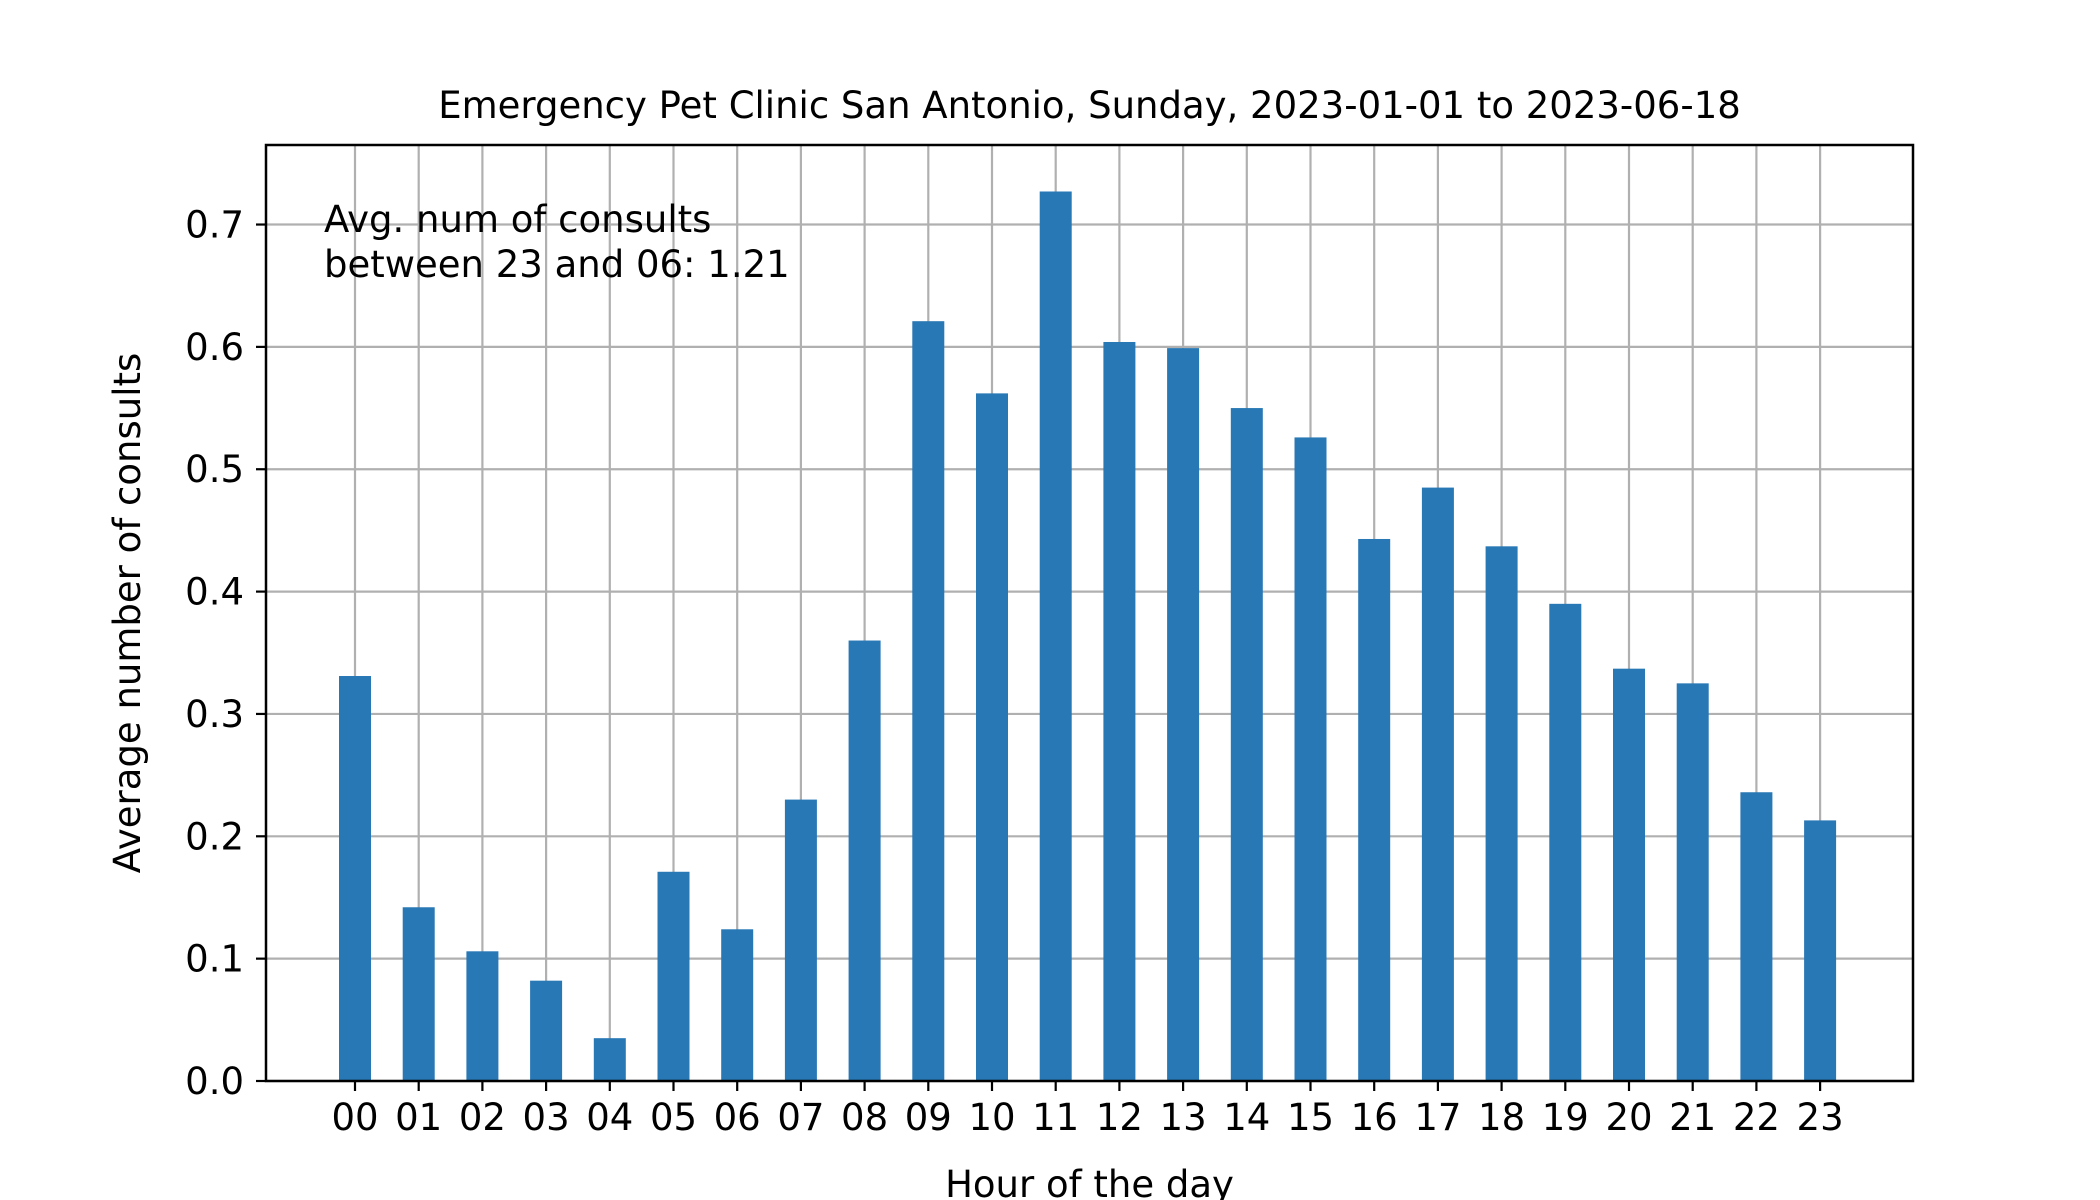 The width and height of the screenshot is (2100, 1200). Describe the element at coordinates (1820, 1117) in the screenshot. I see `x-tick-label: 23` at that location.